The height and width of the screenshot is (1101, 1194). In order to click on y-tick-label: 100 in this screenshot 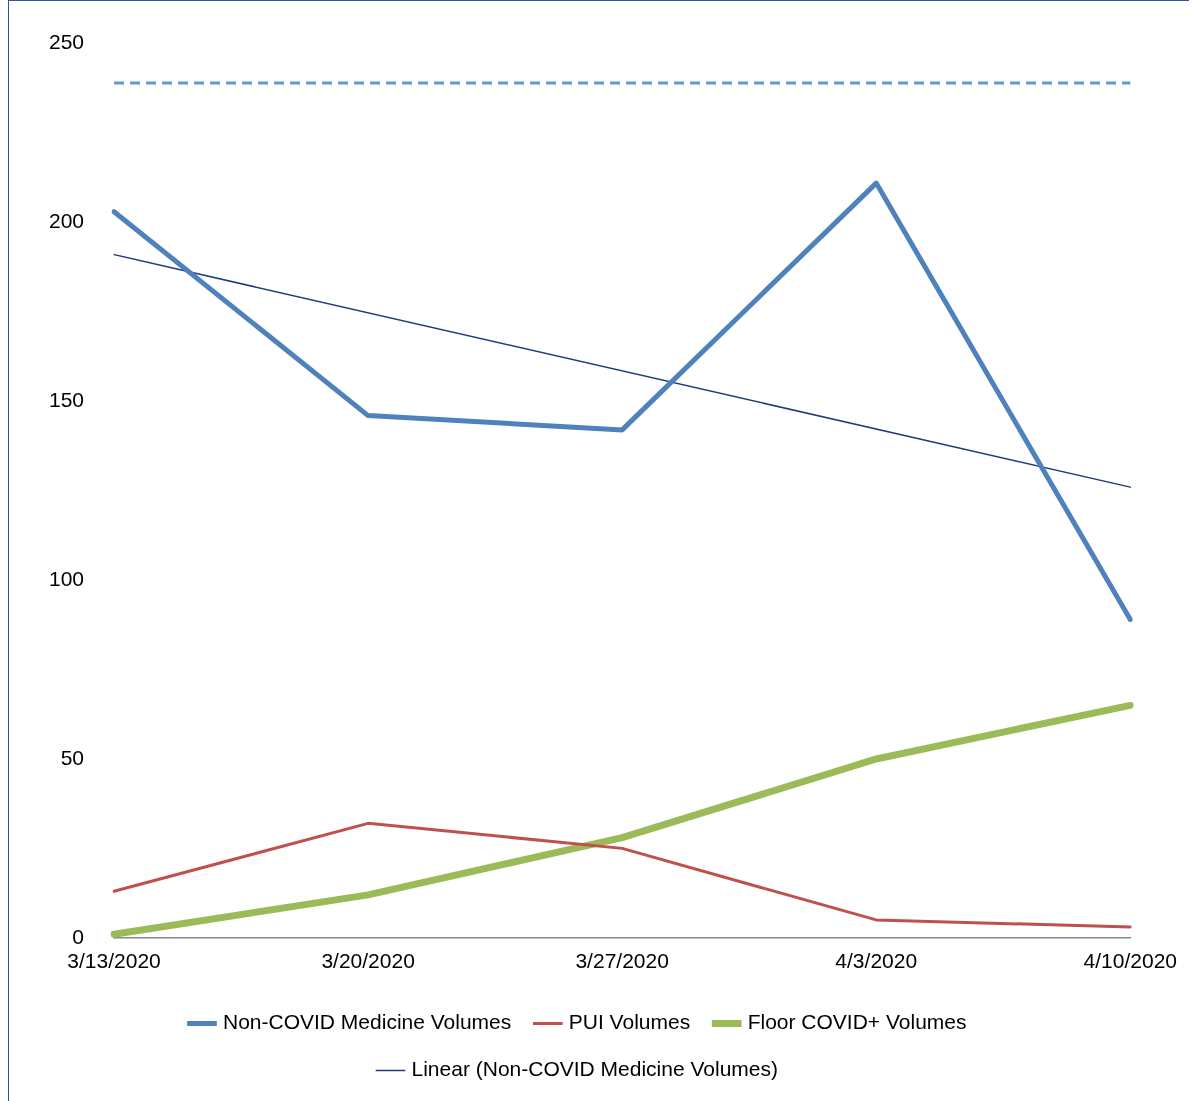, I will do `click(66, 578)`.